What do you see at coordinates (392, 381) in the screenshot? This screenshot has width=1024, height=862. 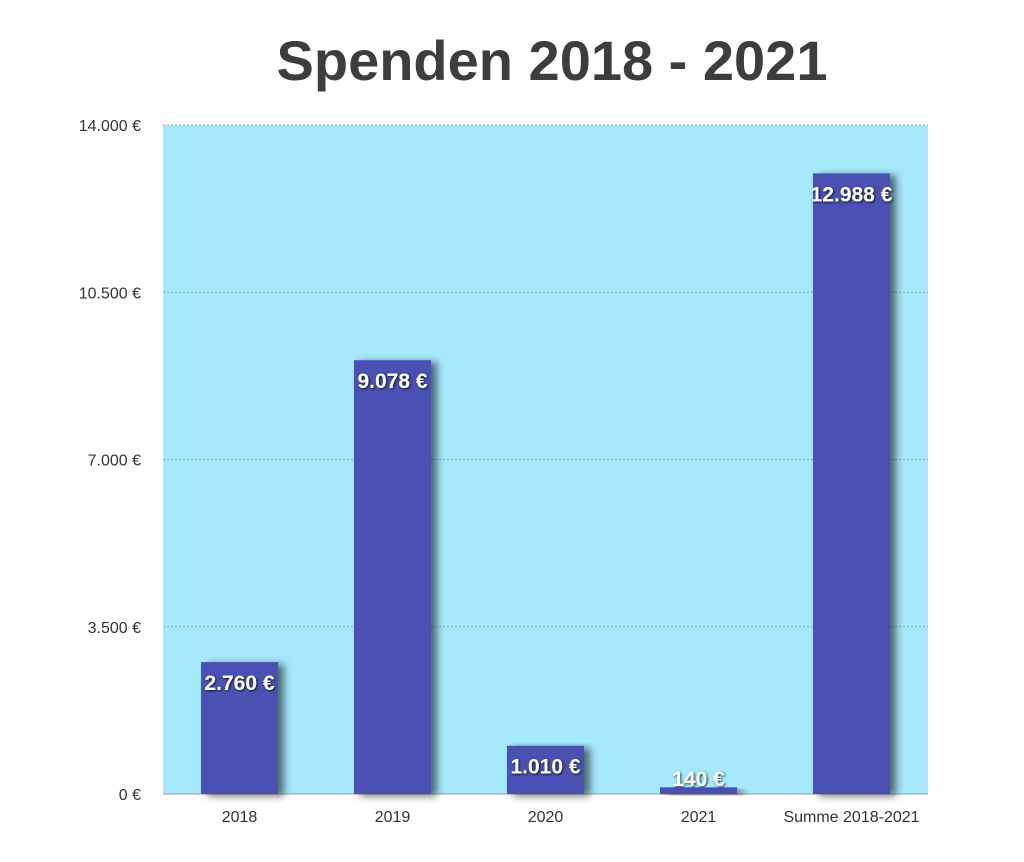 I see `data-label: 9.078 €` at bounding box center [392, 381].